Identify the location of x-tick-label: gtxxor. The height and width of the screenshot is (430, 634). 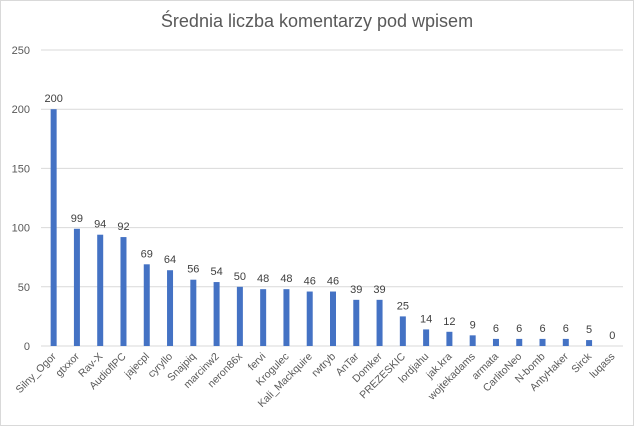
(67, 364).